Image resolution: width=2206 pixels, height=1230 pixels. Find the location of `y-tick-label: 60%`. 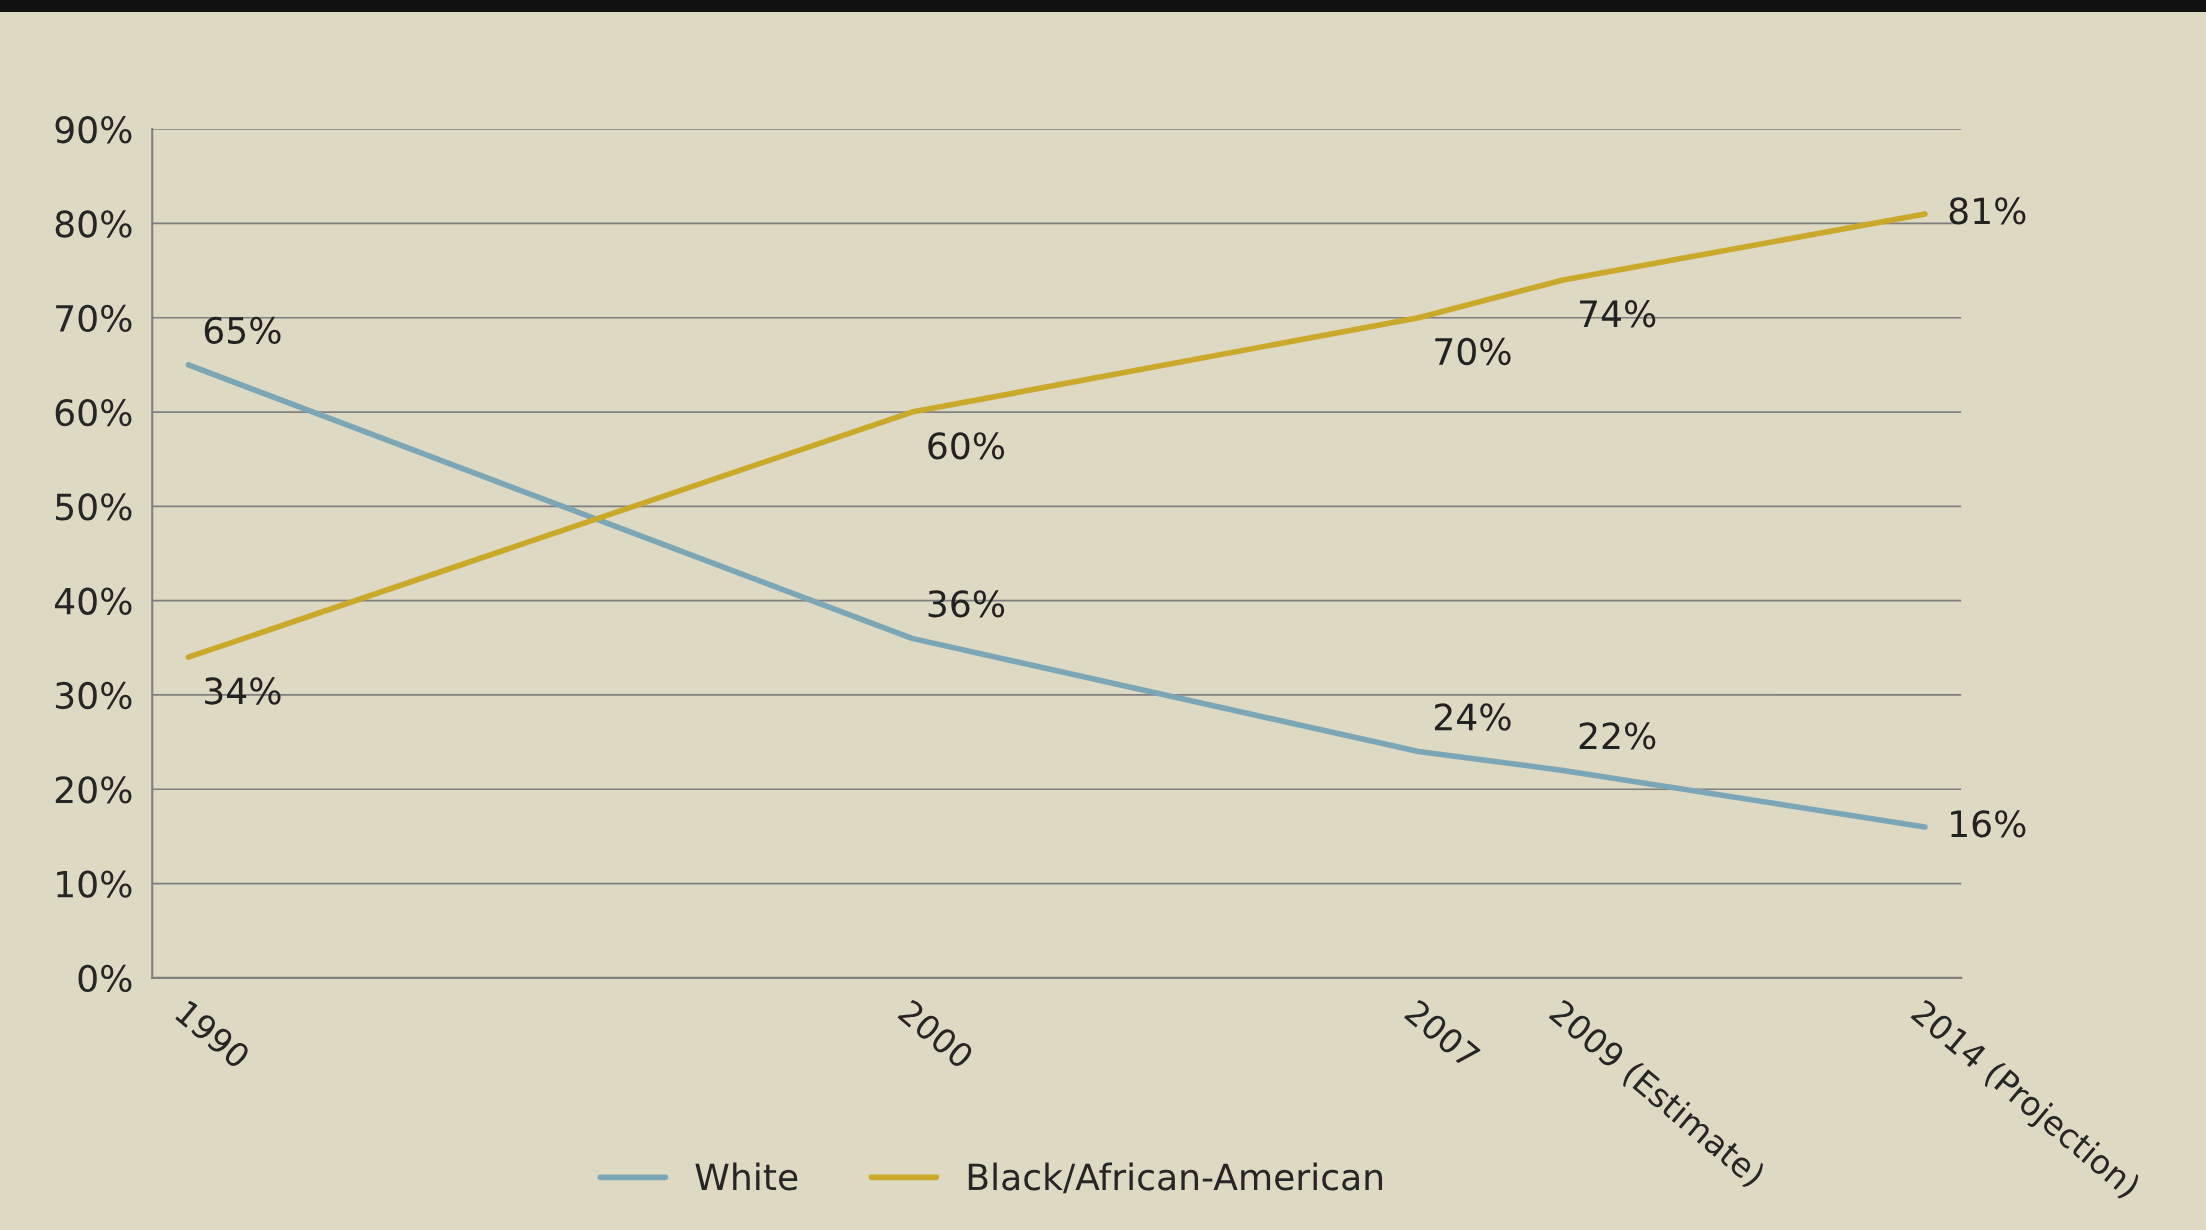

y-tick-label: 60% is located at coordinates (93, 412).